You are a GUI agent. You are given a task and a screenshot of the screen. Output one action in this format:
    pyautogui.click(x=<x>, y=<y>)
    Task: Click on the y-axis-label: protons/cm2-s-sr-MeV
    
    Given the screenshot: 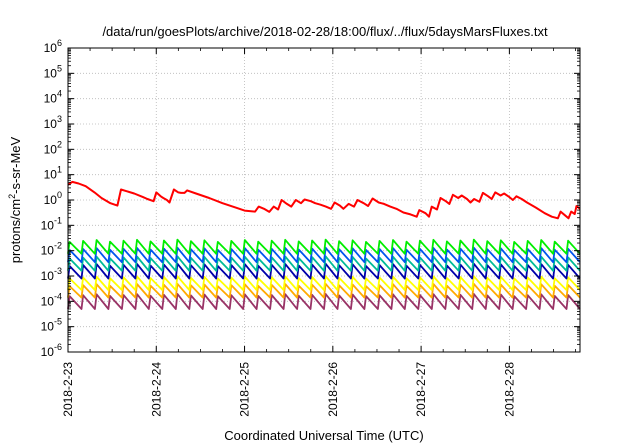 What is the action you would take?
    pyautogui.click(x=15, y=199)
    